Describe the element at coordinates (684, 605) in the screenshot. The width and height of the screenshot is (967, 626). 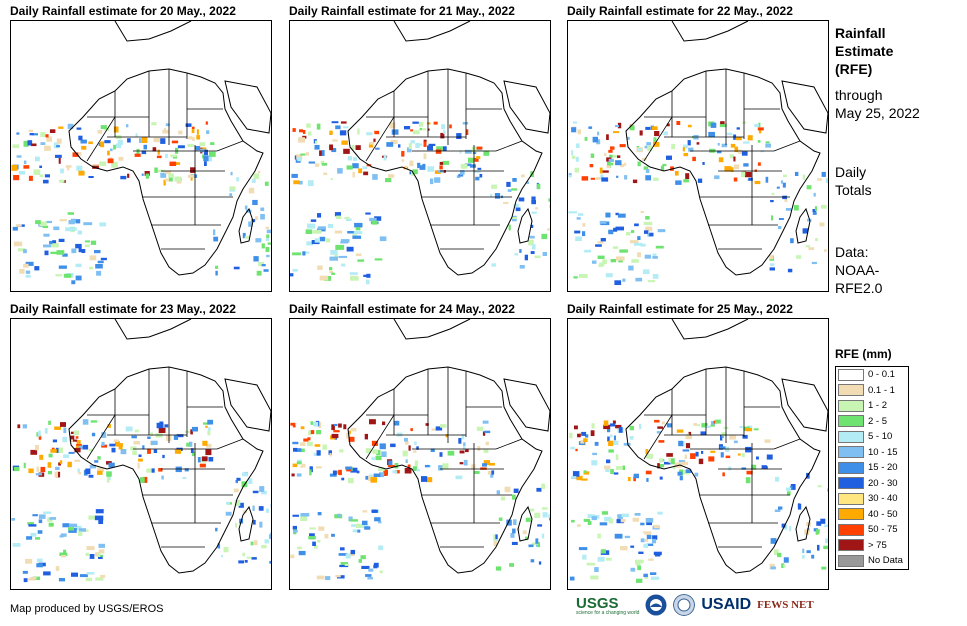
I see `doi-seal-icon` at that location.